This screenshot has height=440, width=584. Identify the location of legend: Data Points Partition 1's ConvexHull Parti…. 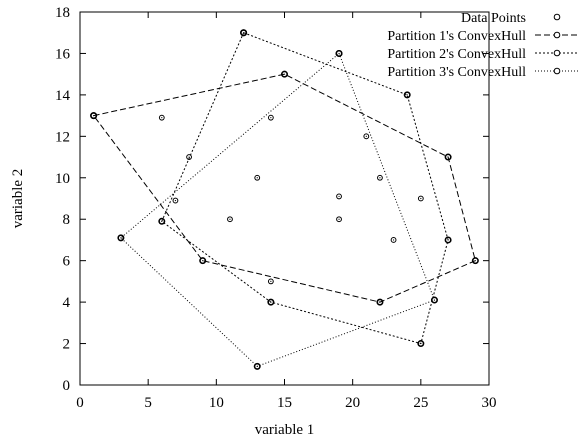
(483, 45).